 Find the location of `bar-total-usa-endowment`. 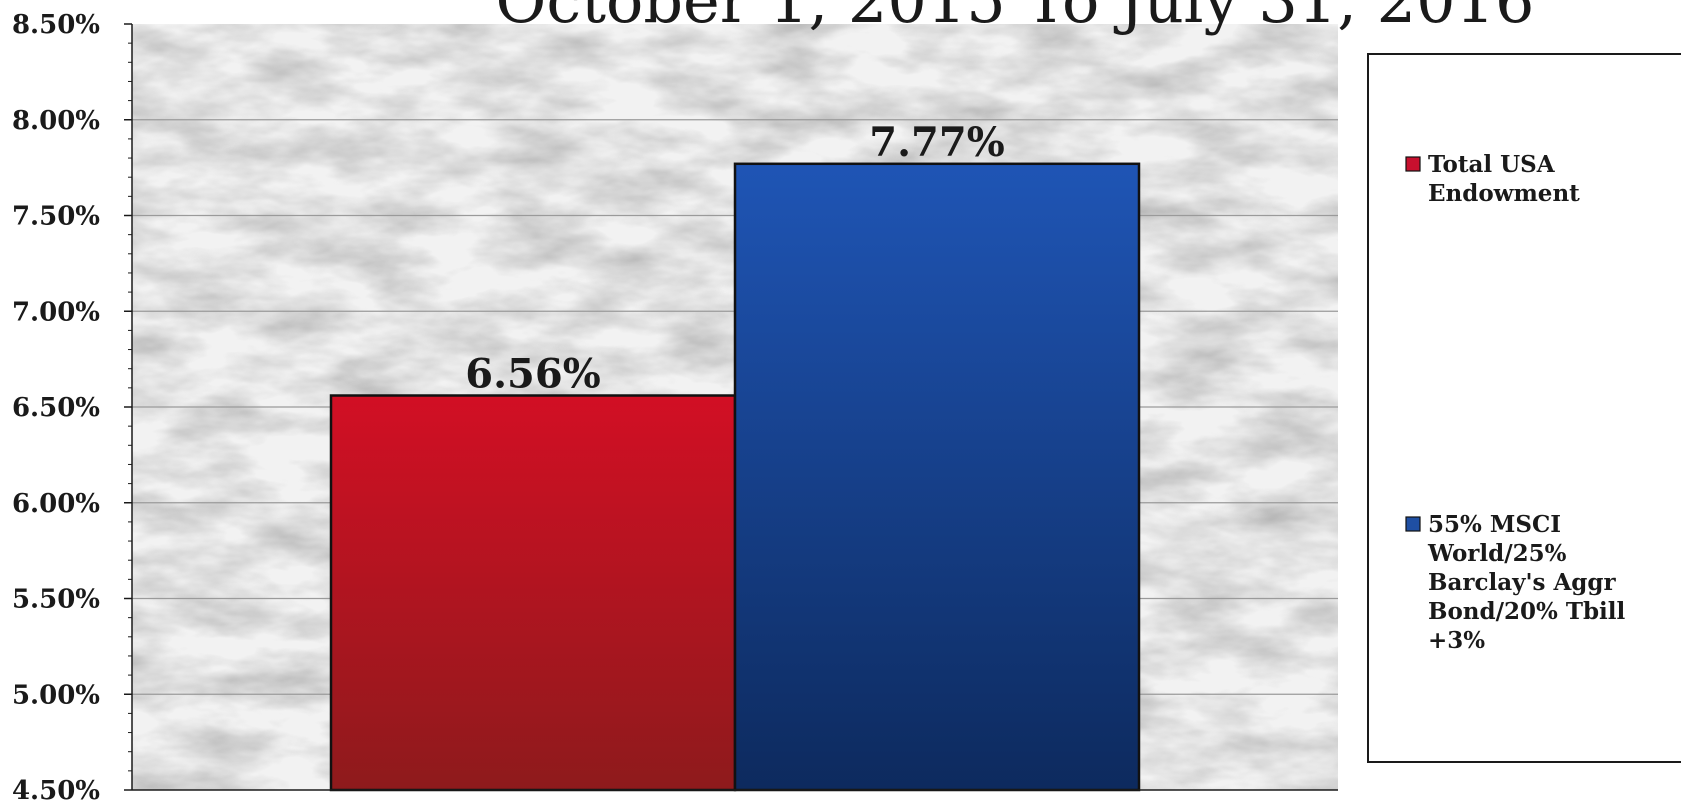

bar-total-usa-endowment is located at coordinates (533, 593).